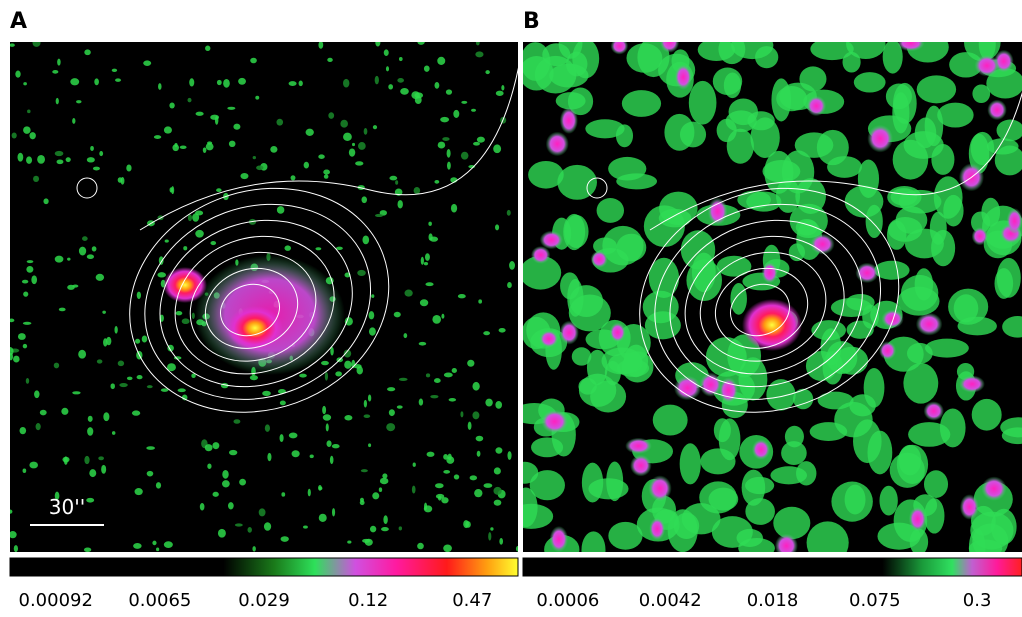 The height and width of the screenshot is (617, 1022). I want to click on panel-label: A, so click(18, 21).